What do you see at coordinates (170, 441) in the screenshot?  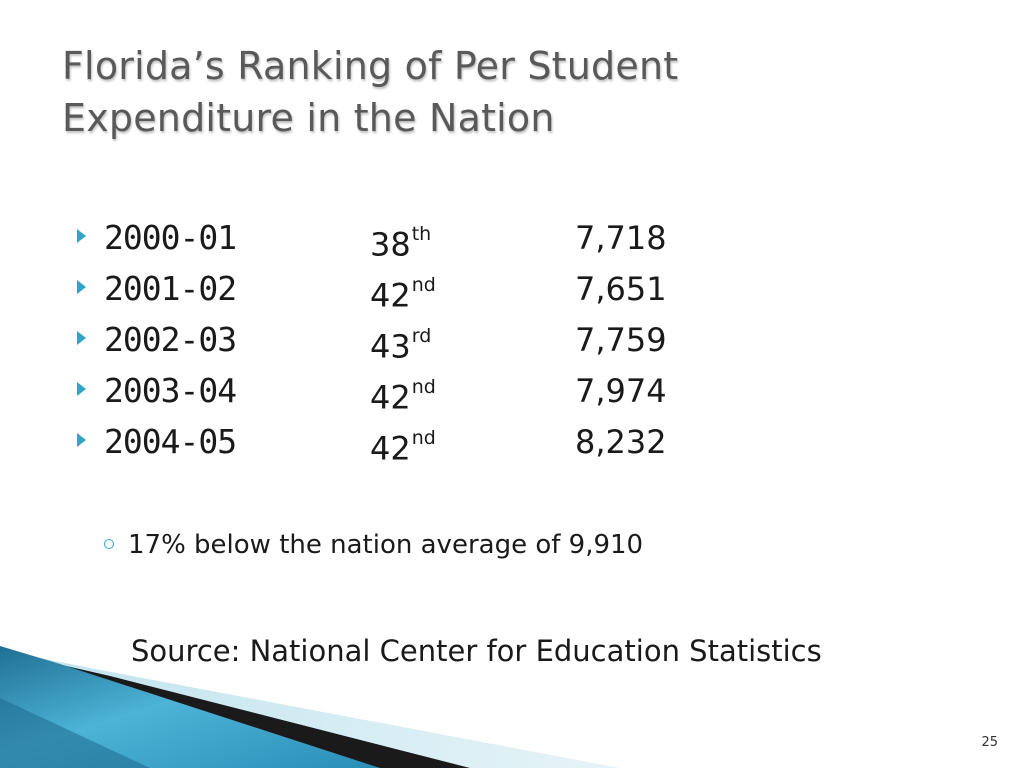 I see `school-year: 2004-05` at bounding box center [170, 441].